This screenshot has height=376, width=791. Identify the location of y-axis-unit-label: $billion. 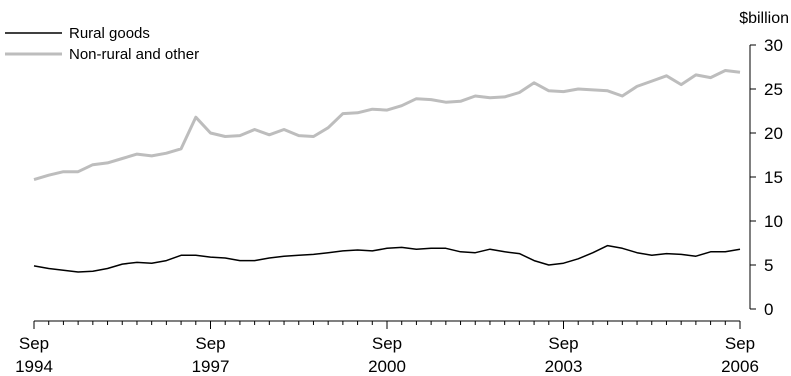
(764, 18).